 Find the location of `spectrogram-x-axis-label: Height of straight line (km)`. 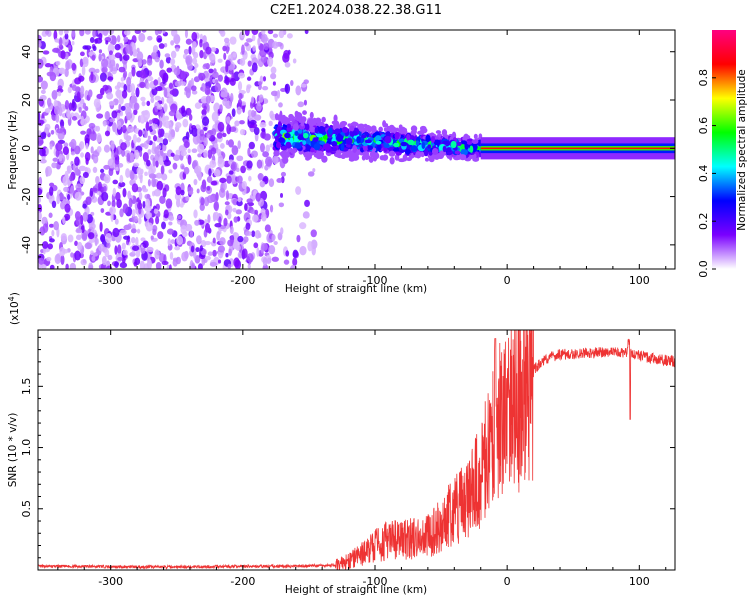

spectrogram-x-axis-label: Height of straight line (km) is located at coordinates (356, 289).